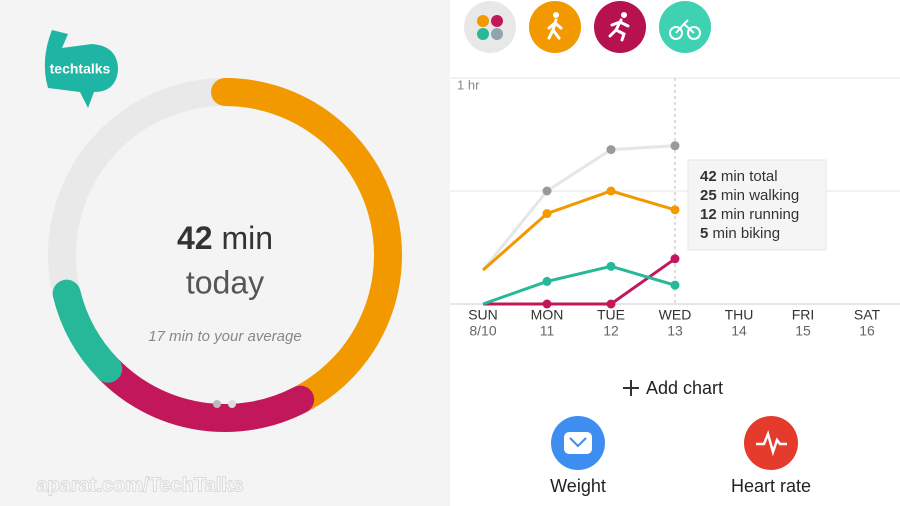  I want to click on x-tick-date: 12, so click(611, 331).